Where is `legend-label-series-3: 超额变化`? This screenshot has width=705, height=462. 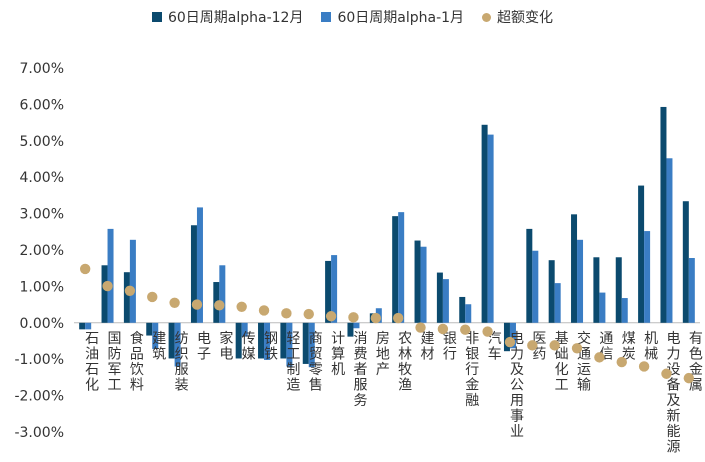
legend-label-series-3: 超额变化 is located at coordinates (525, 18).